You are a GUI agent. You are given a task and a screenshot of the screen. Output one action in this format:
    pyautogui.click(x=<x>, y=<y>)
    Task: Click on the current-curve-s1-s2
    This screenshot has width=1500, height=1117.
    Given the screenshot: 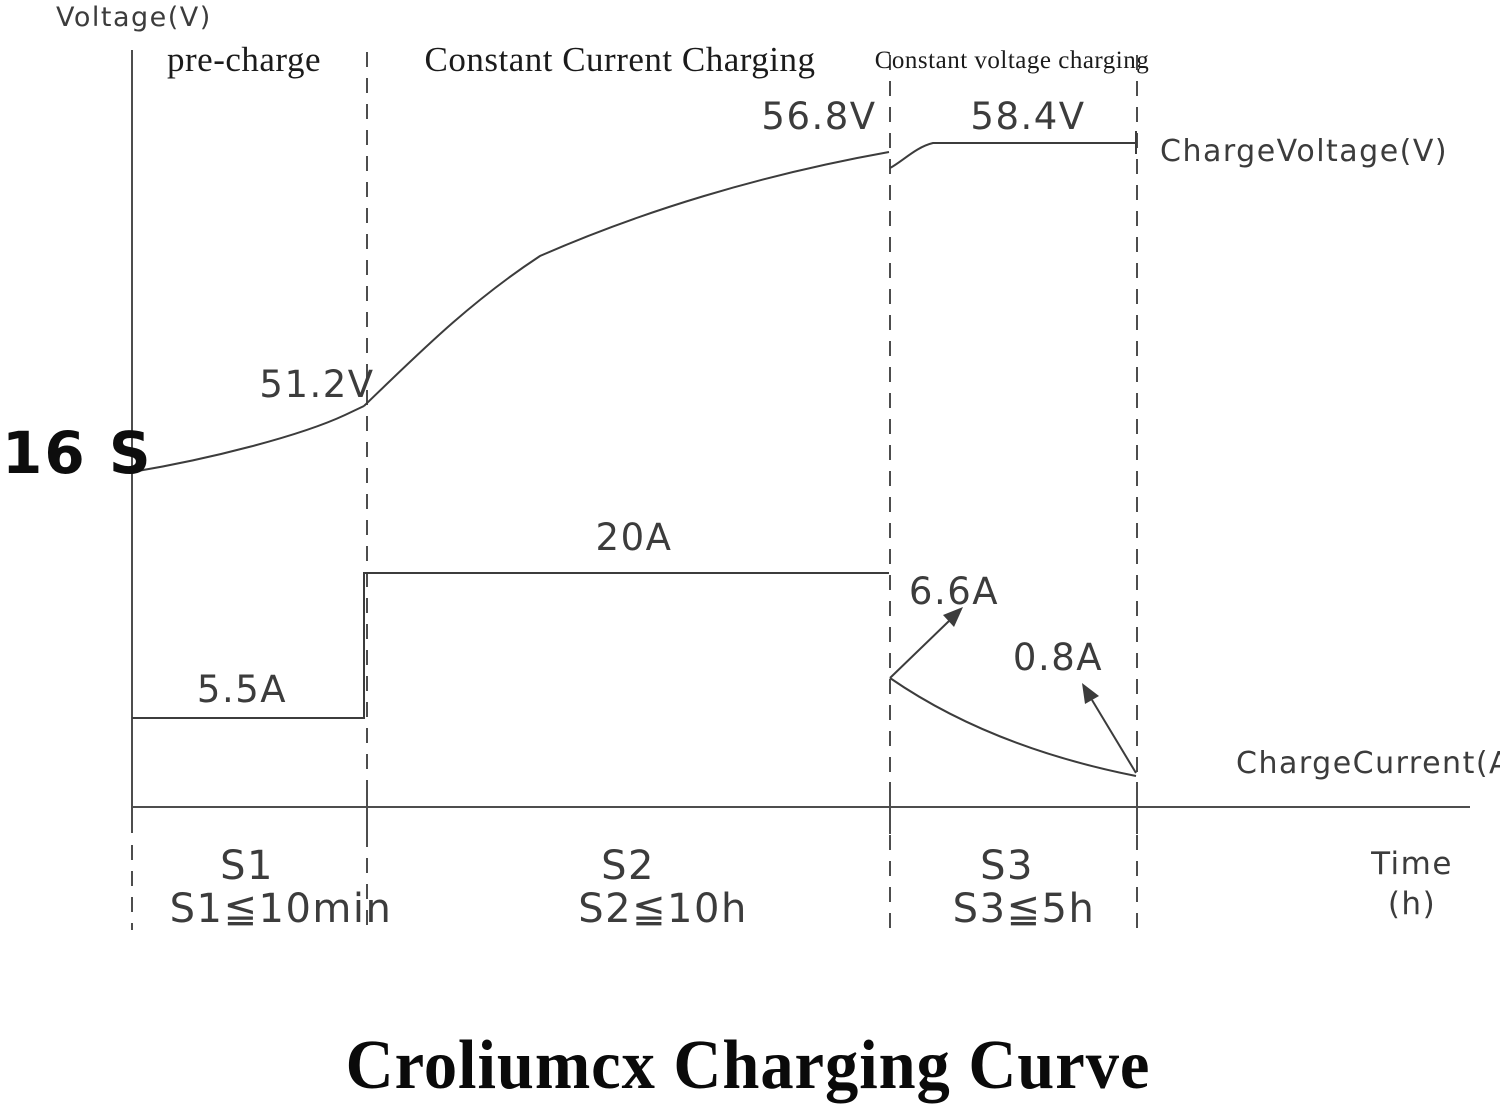 What is the action you would take?
    pyautogui.click(x=510, y=645)
    